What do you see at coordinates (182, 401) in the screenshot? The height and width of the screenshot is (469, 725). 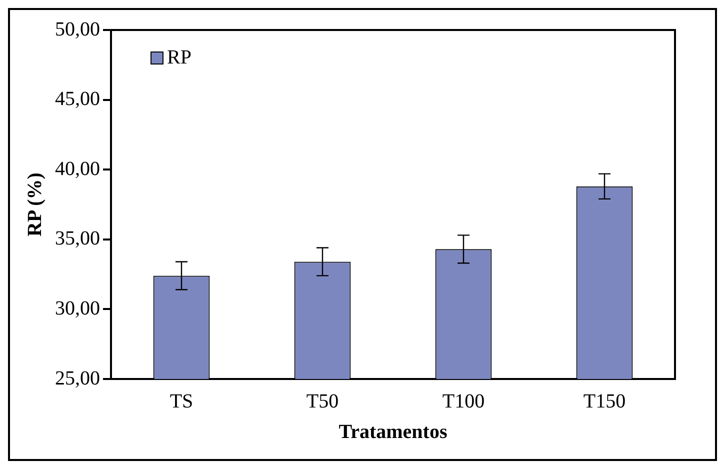 I see `x-tick-label: TS` at bounding box center [182, 401].